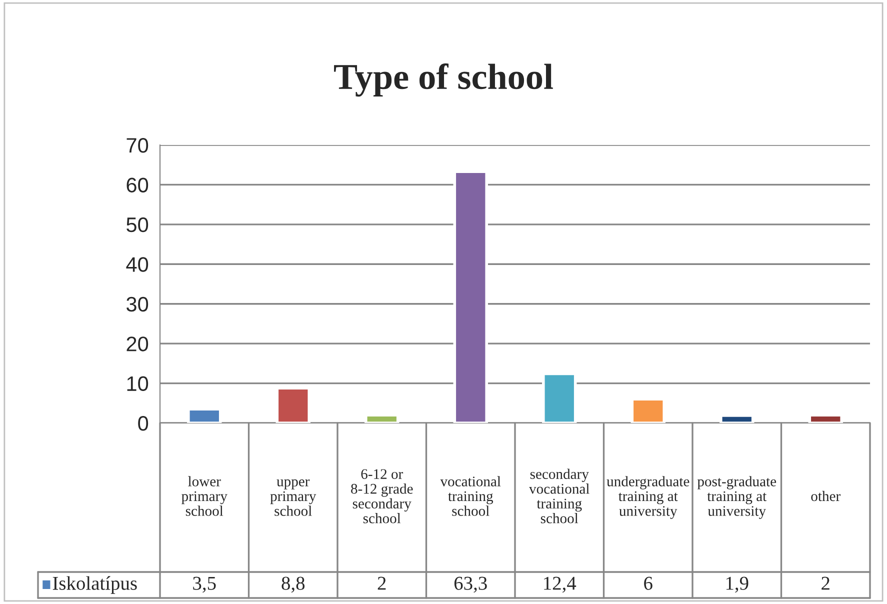 This screenshot has width=887, height=604. Describe the element at coordinates (648, 583) in the screenshot. I see `data-label: 6` at that location.